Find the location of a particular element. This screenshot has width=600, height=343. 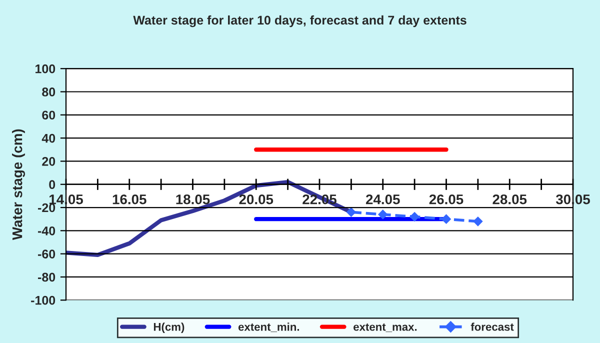

y-tick-label: -100 is located at coordinates (43, 300).